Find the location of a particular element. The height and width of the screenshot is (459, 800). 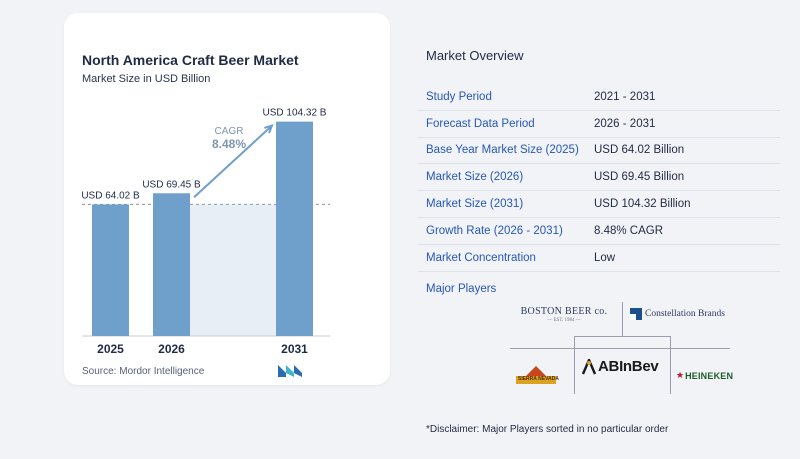

overview-key: Base Year Market Size (2025) is located at coordinates (502, 150).